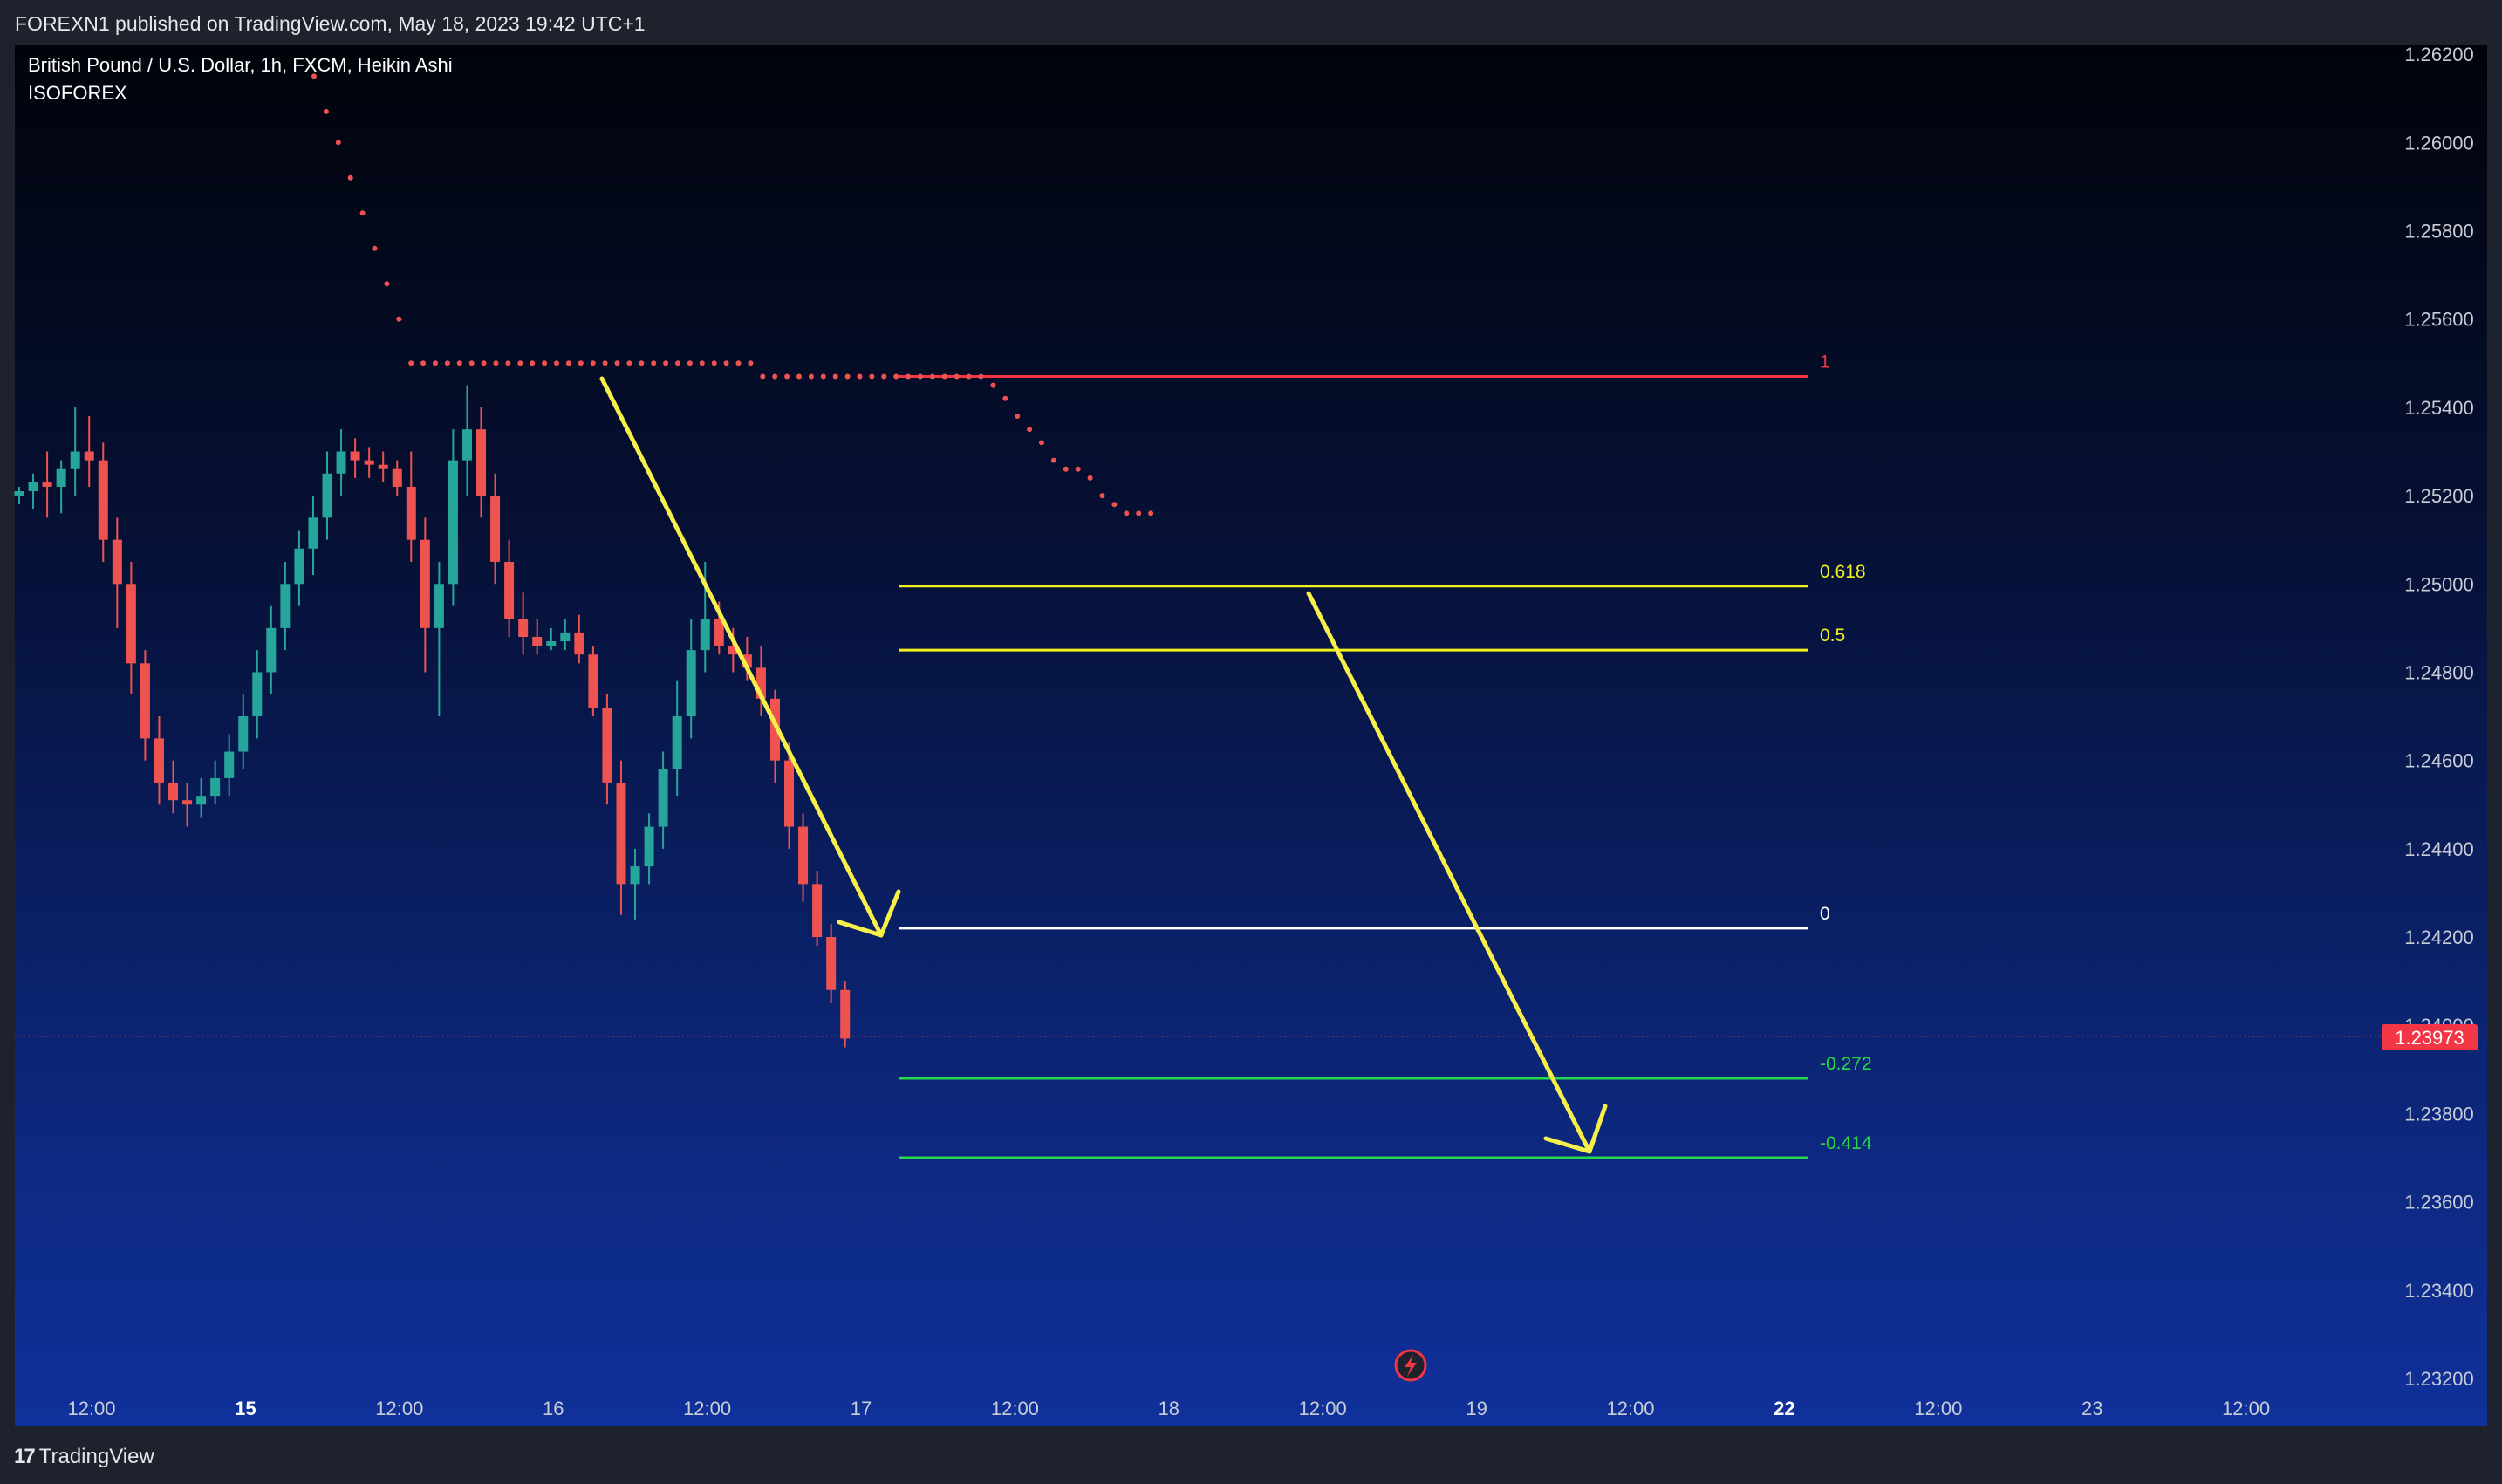 This screenshot has height=1484, width=2502. What do you see at coordinates (2439, 937) in the screenshot?
I see `price-tick-label: 1.24200` at bounding box center [2439, 937].